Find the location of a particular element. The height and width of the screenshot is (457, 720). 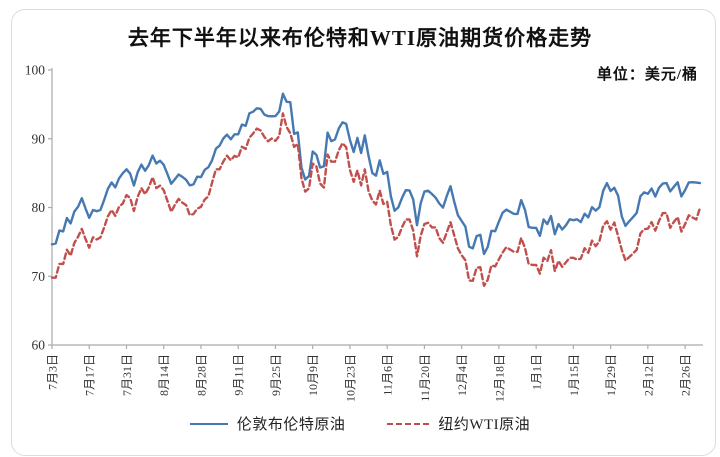

legend: 伦敦布伦特原油 纽约WTI原油 is located at coordinates (360, 423).